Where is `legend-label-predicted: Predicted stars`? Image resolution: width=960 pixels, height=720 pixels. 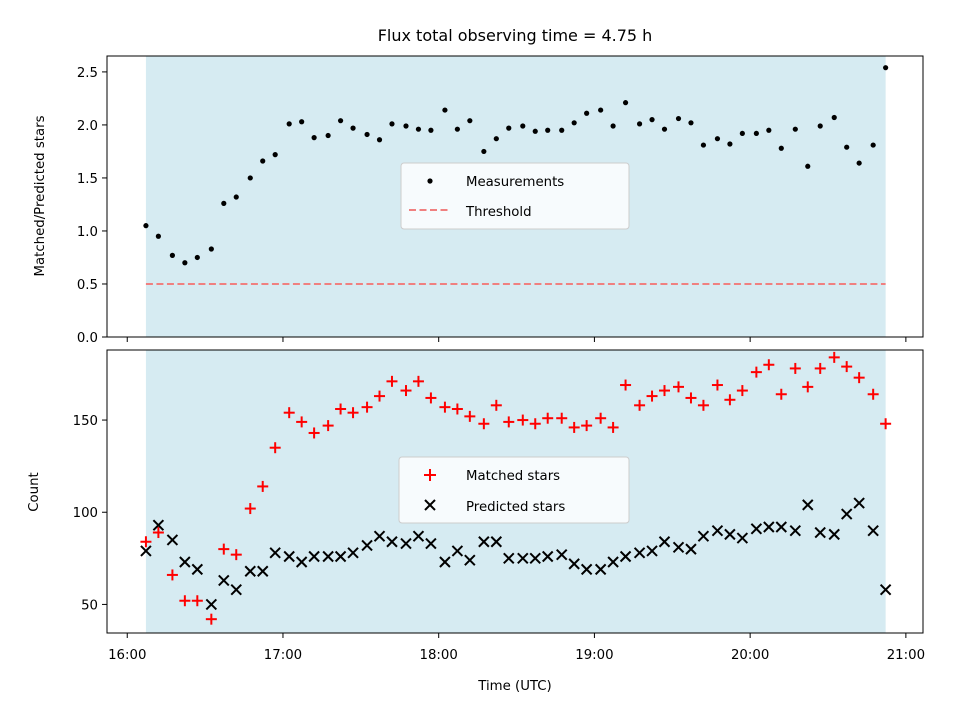 legend-label-predicted: Predicted stars is located at coordinates (515, 507).